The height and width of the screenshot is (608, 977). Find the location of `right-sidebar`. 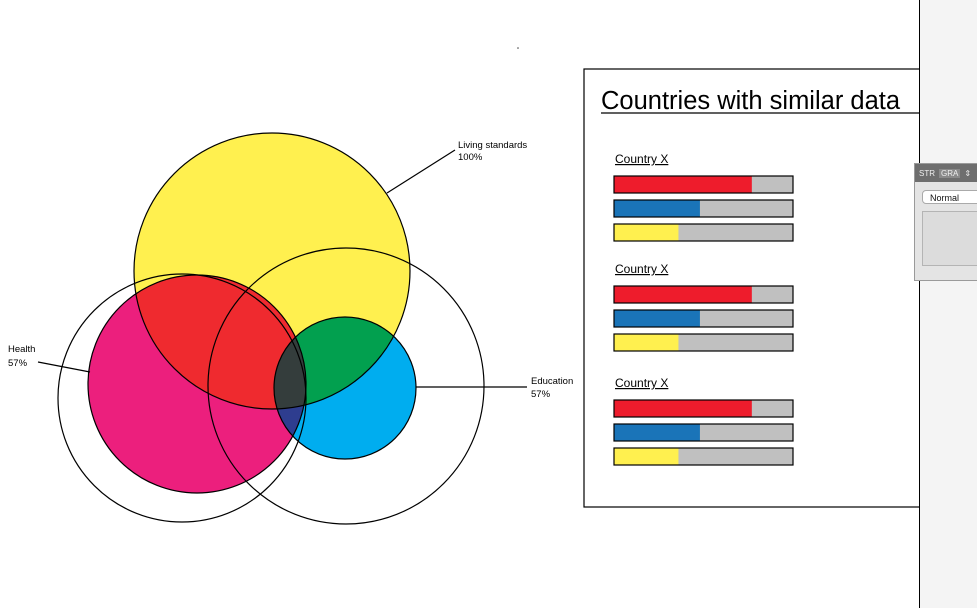

right-sidebar is located at coordinates (948, 304).